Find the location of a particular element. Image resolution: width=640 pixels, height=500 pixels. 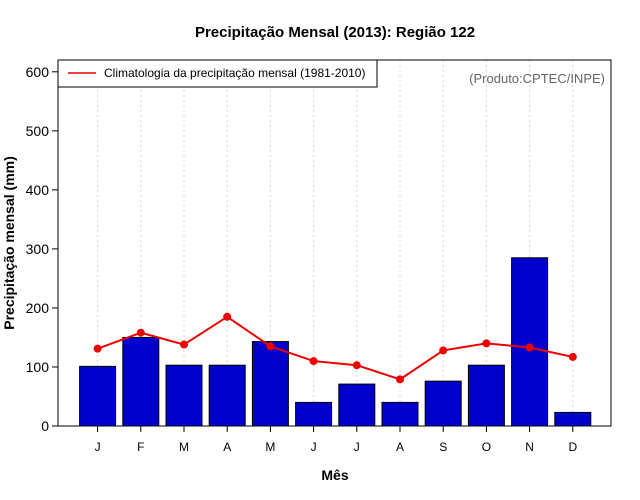

climatology-line is located at coordinates (335, 348).